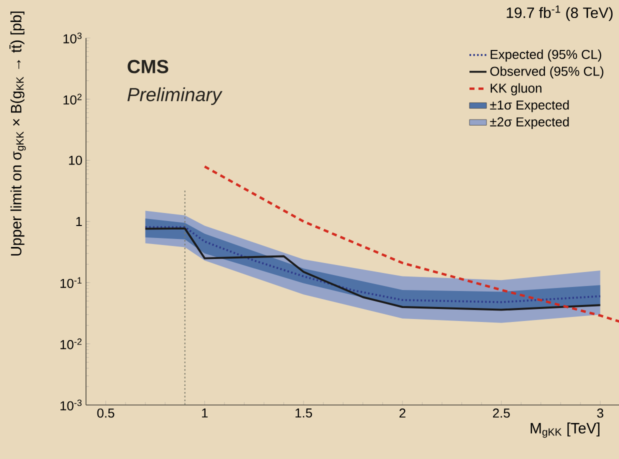 The image size is (619, 459). What do you see at coordinates (565, 430) in the screenshot?
I see `x-axis-title: M$_{gKK}$ [TeV]` at bounding box center [565, 430].